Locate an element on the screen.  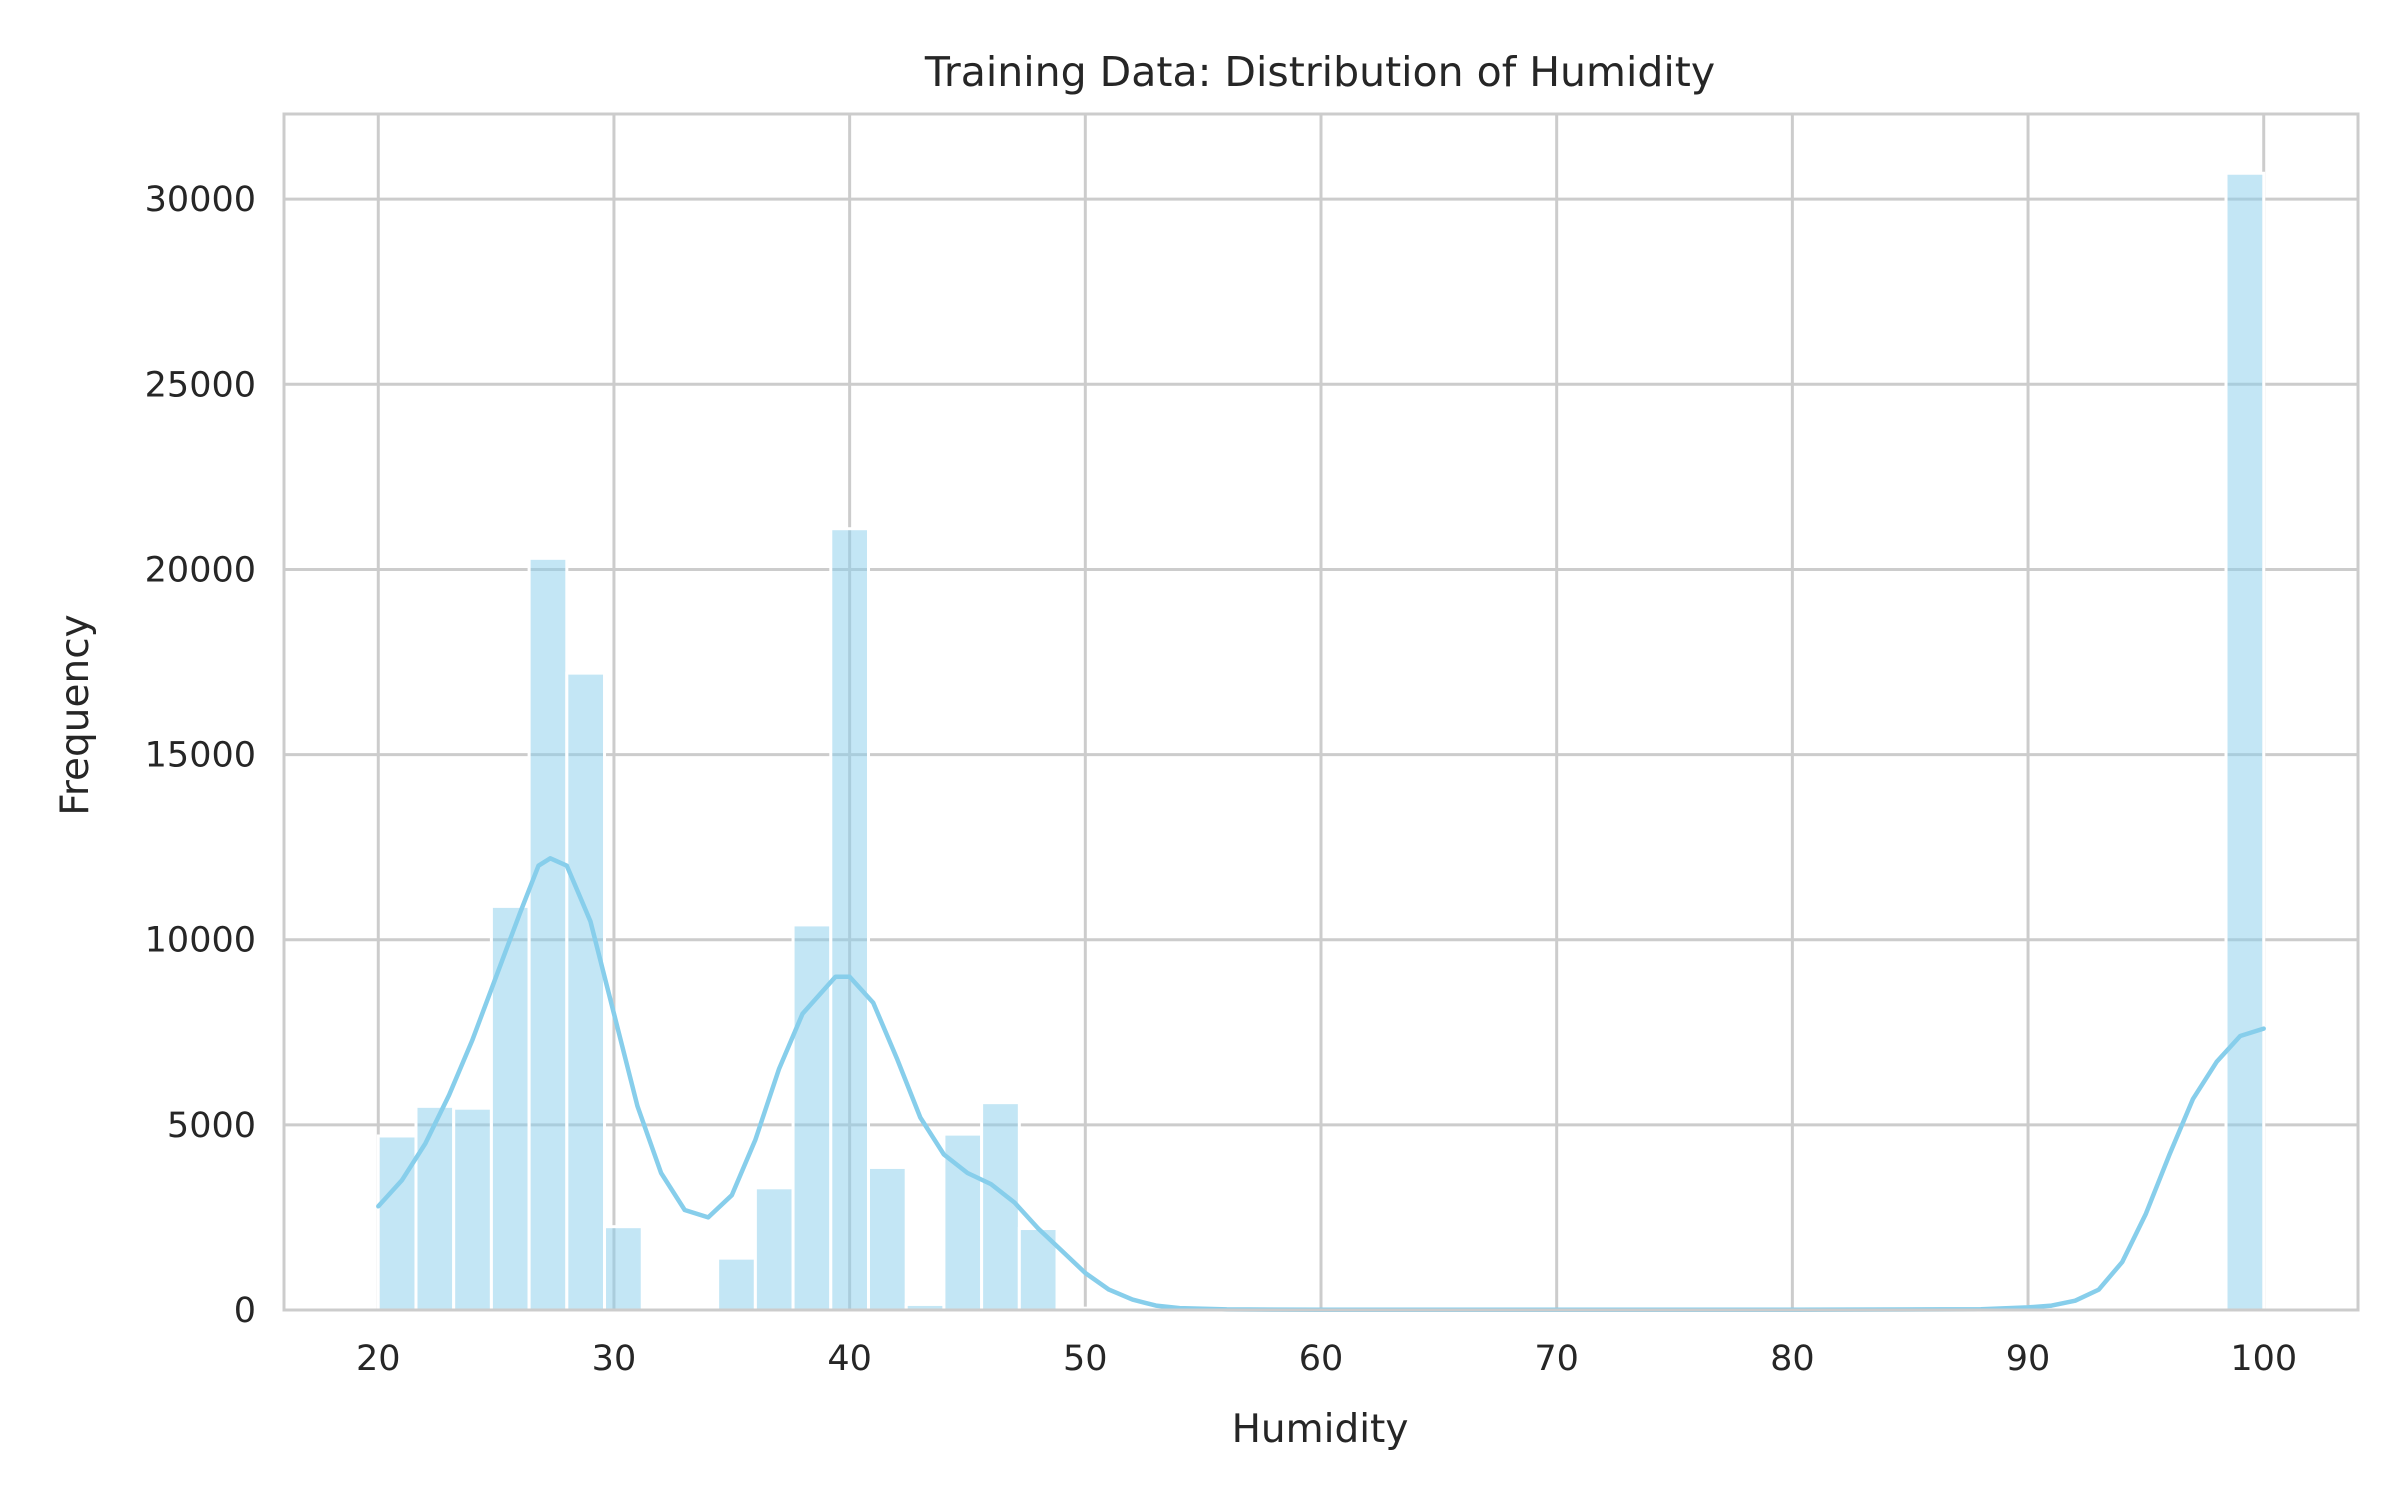
x-tick-label: 50 is located at coordinates (1085, 1359).